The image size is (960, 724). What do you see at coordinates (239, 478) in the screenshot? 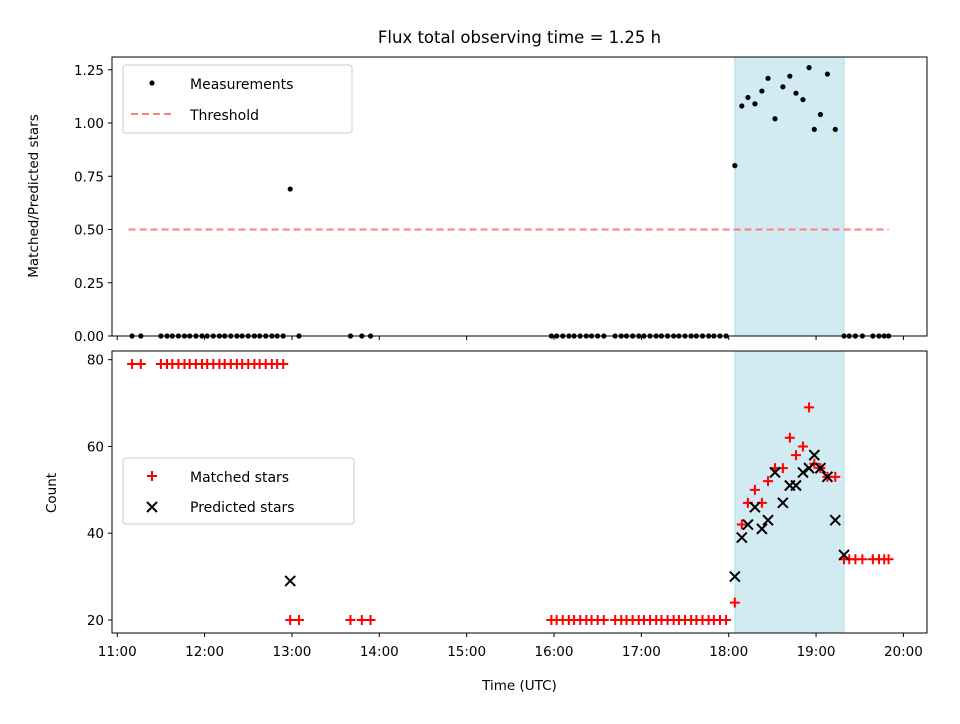
I see `legend-matched-label: Matched stars` at bounding box center [239, 478].